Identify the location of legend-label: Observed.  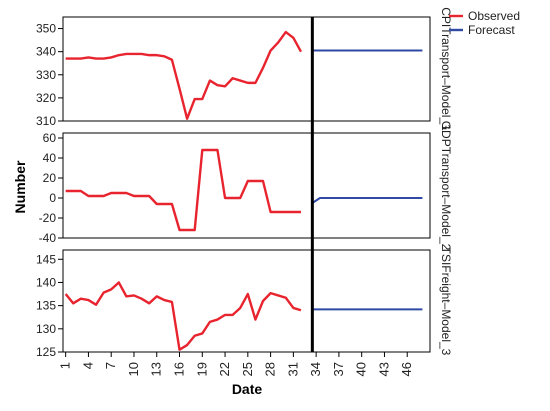
(494, 16).